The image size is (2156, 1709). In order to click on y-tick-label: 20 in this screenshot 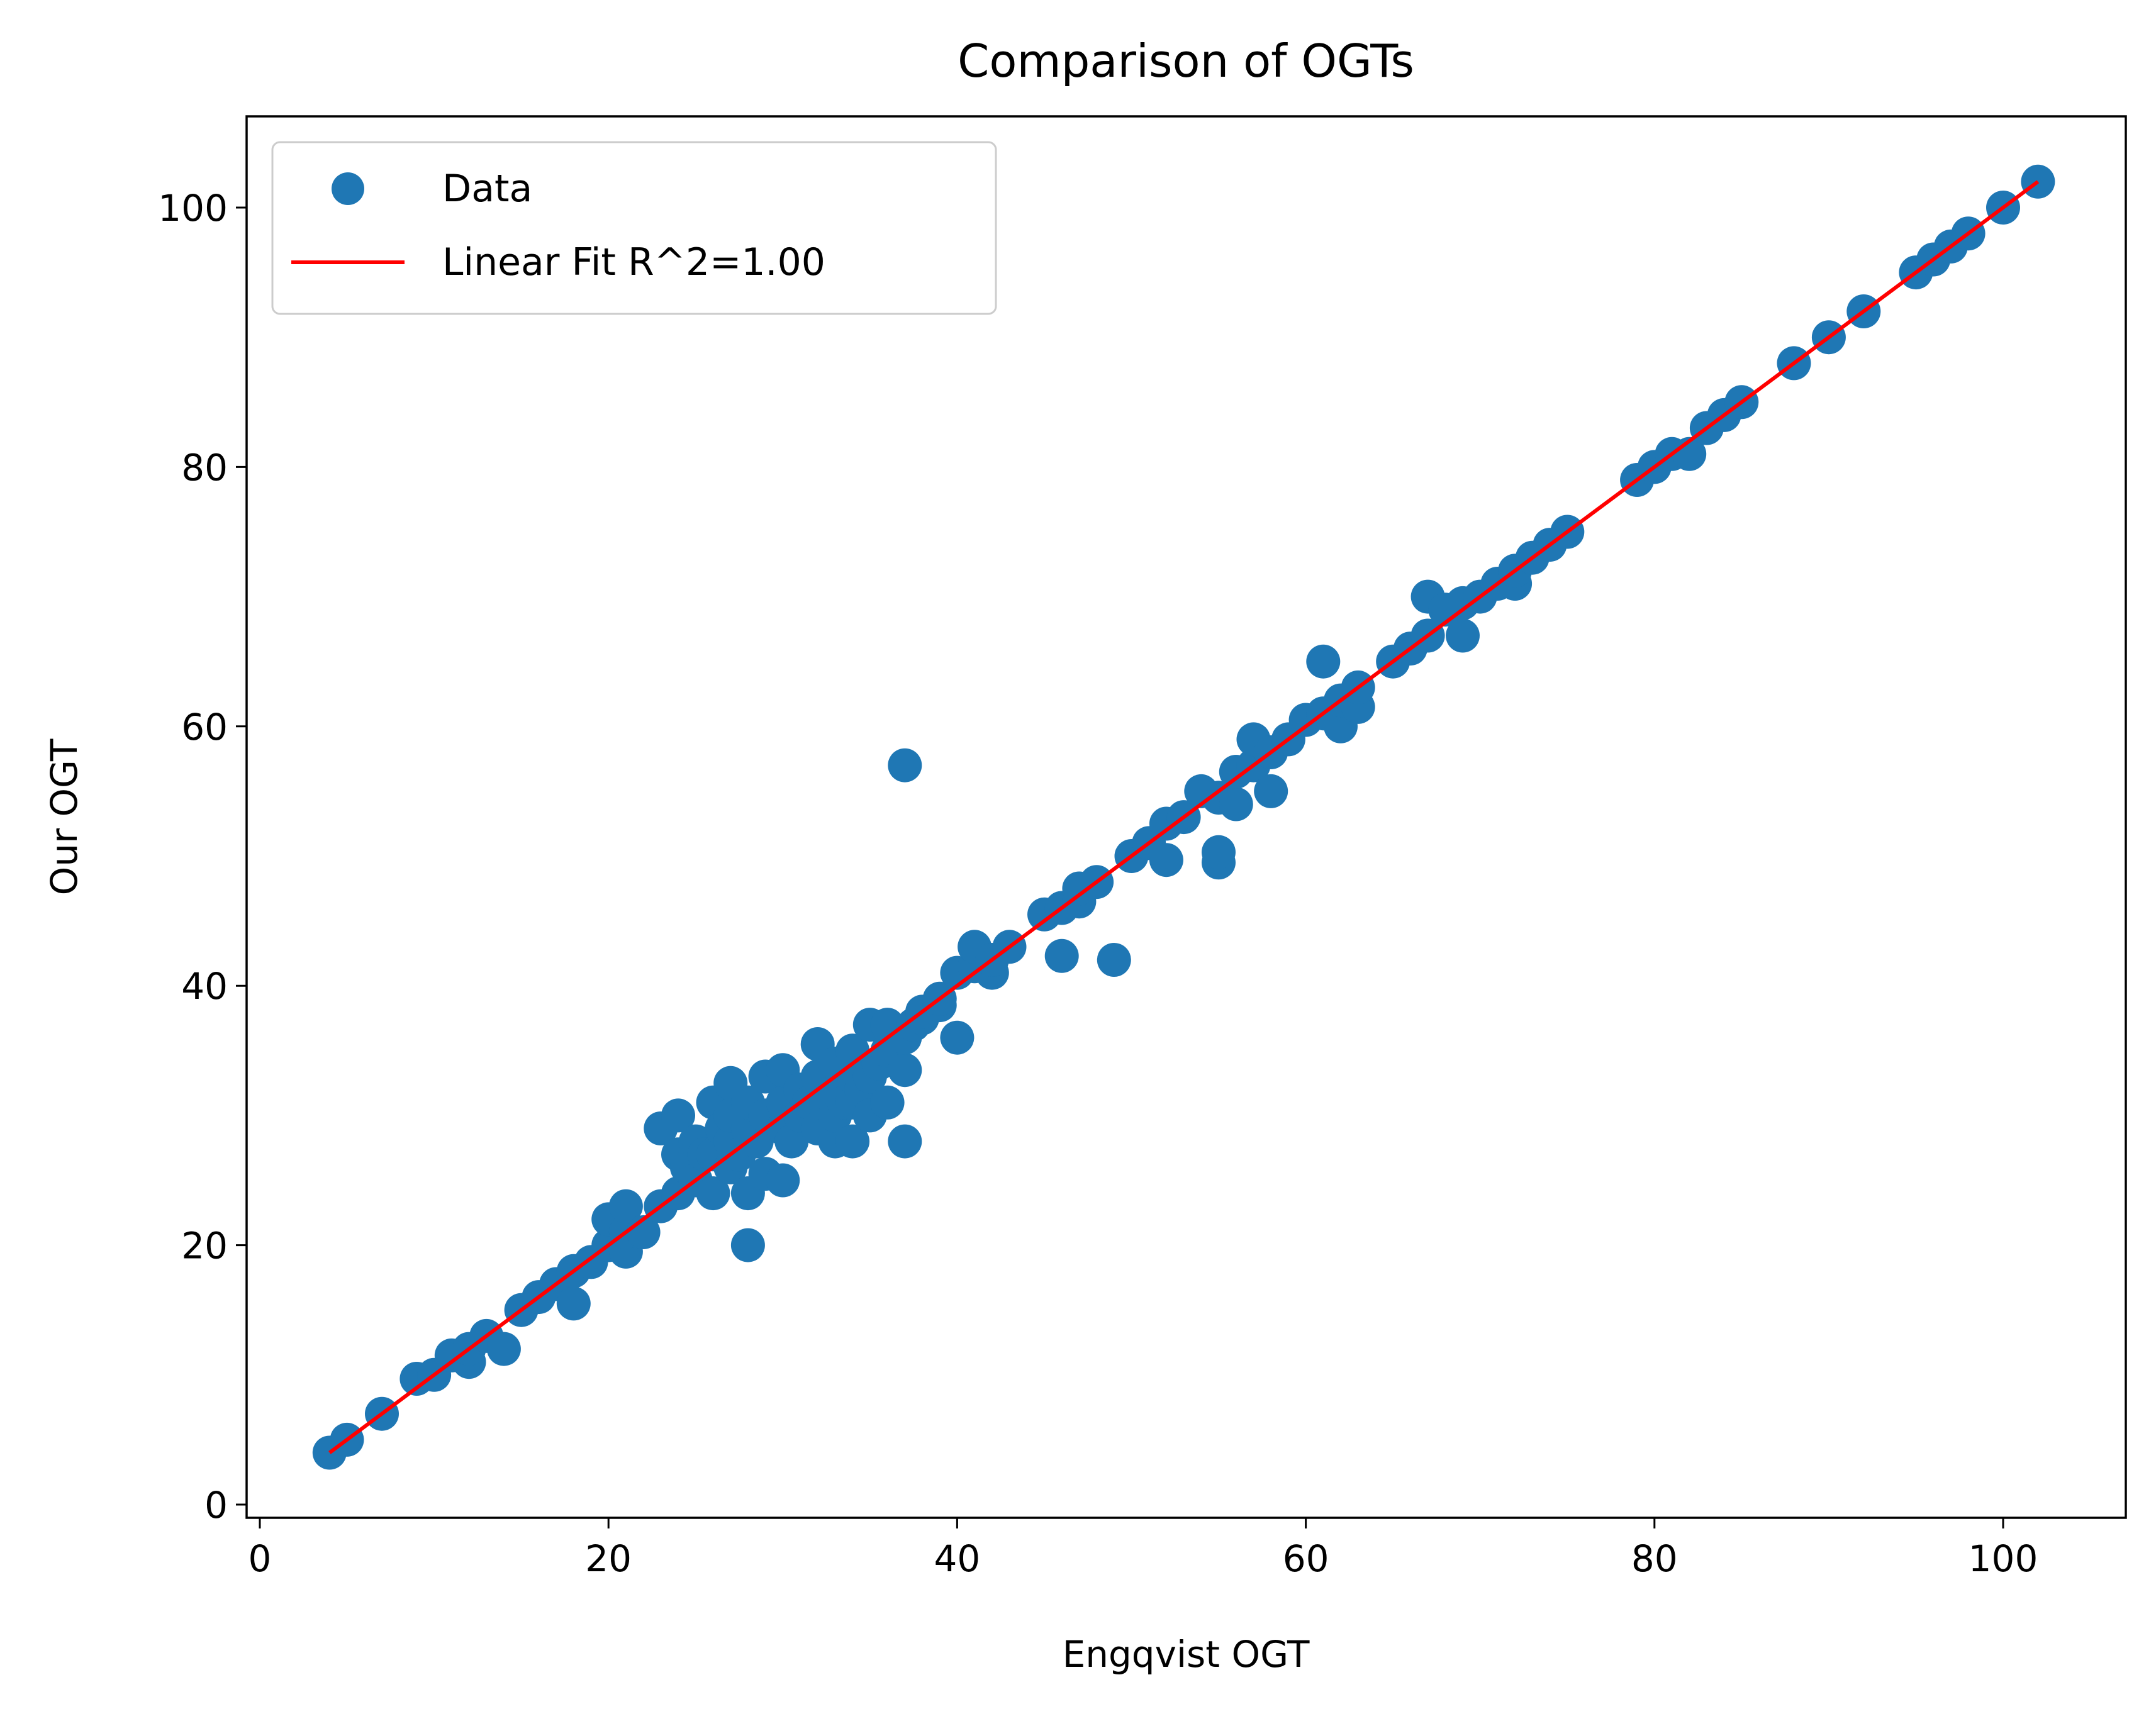, I will do `click(205, 1246)`.